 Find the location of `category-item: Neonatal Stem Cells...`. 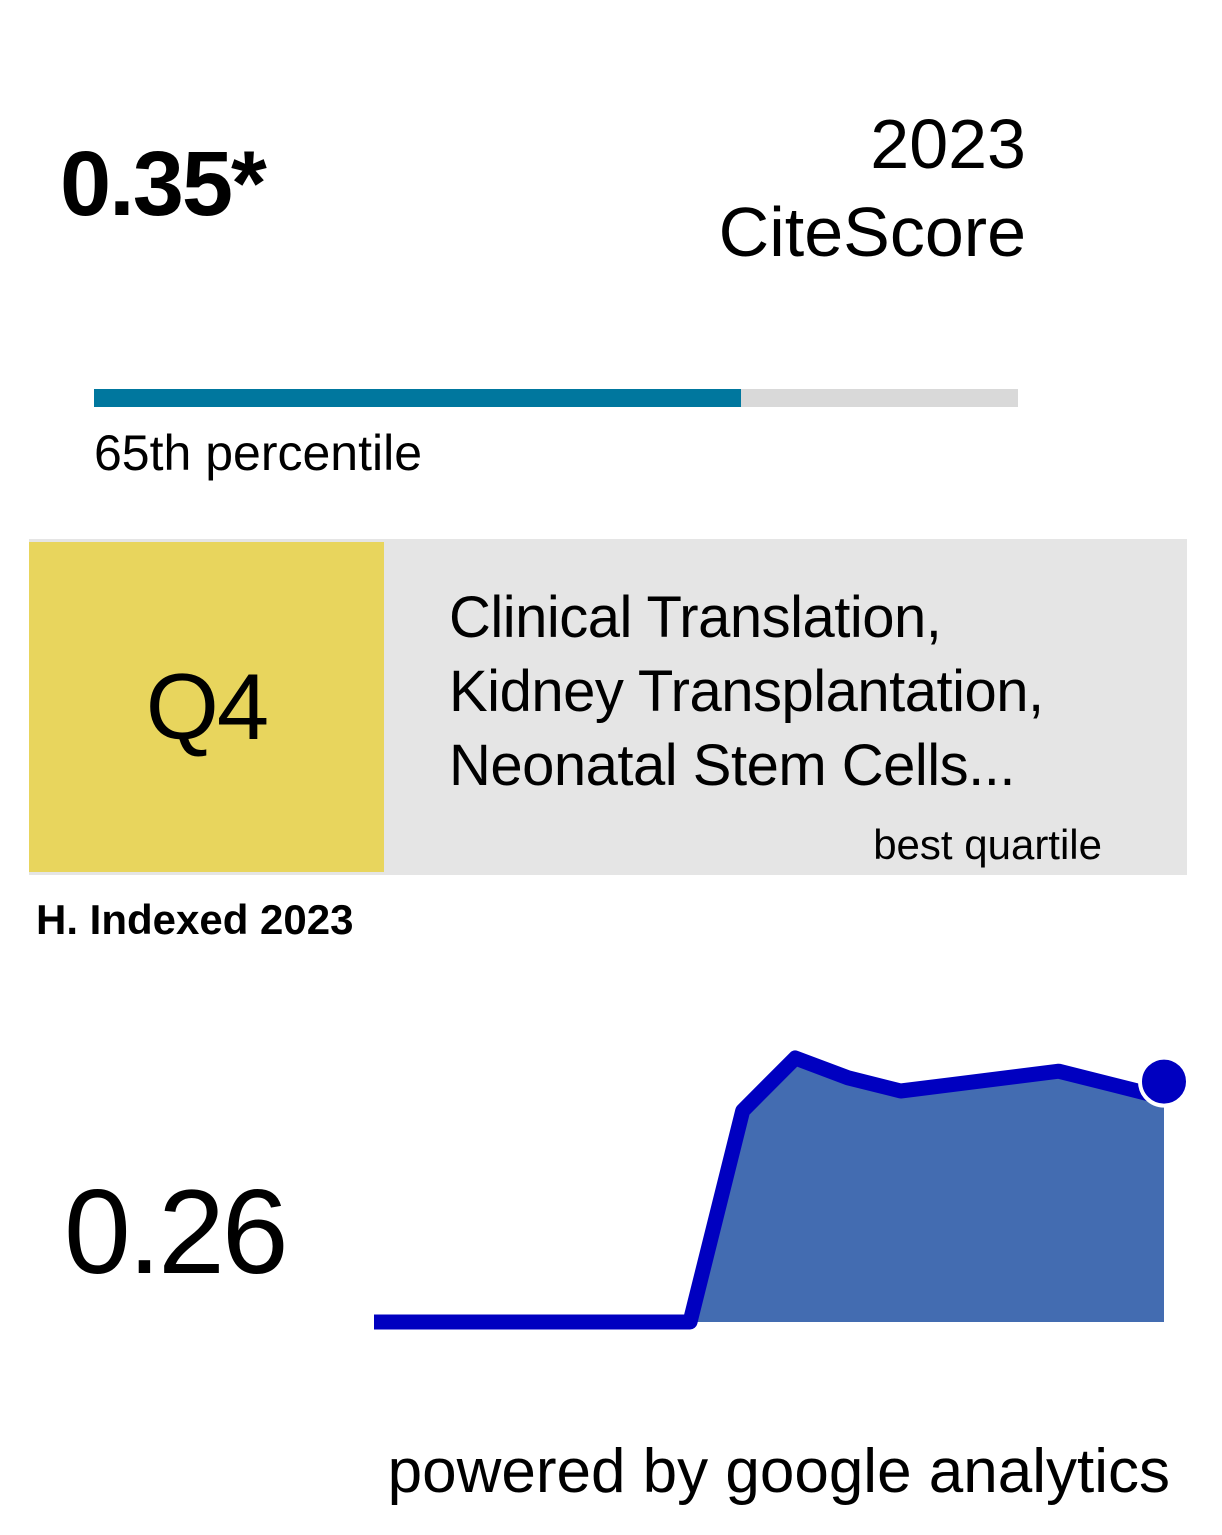

category-item: Neonatal Stem Cells... is located at coordinates (732, 765).